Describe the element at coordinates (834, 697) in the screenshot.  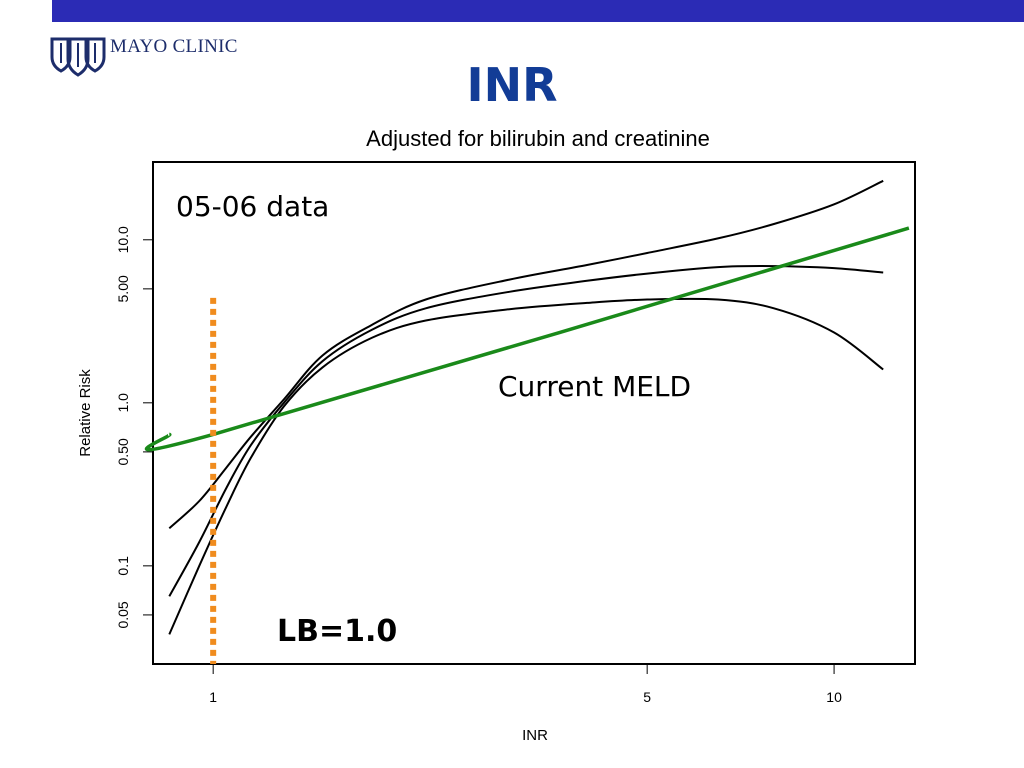
I see `x-tick-label: 10` at that location.